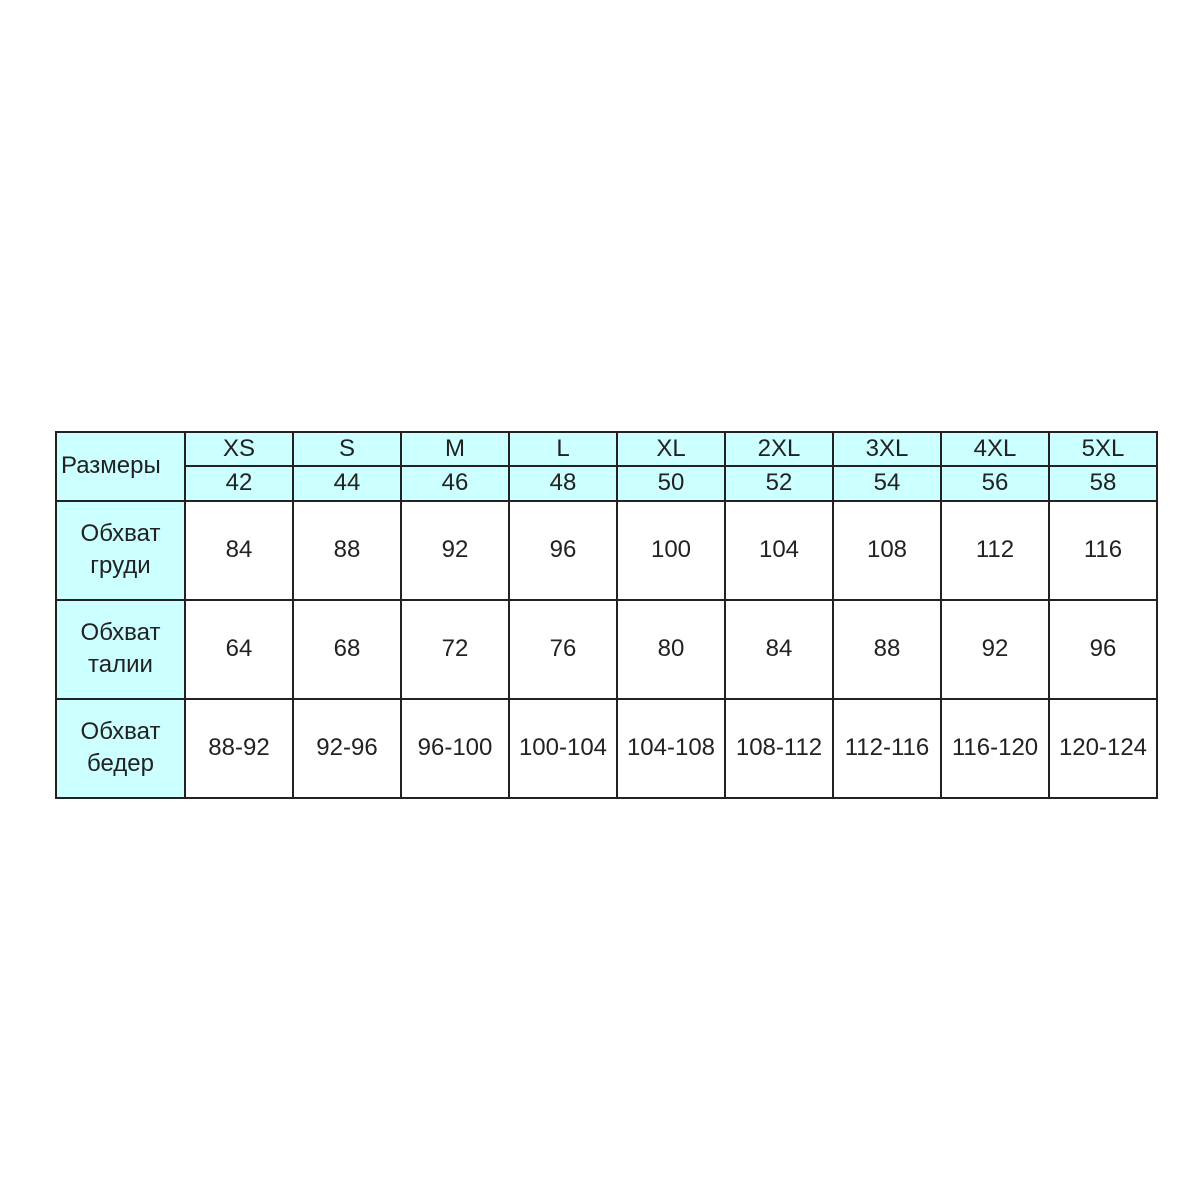  I want to click on value-cell: 112, so click(995, 550).